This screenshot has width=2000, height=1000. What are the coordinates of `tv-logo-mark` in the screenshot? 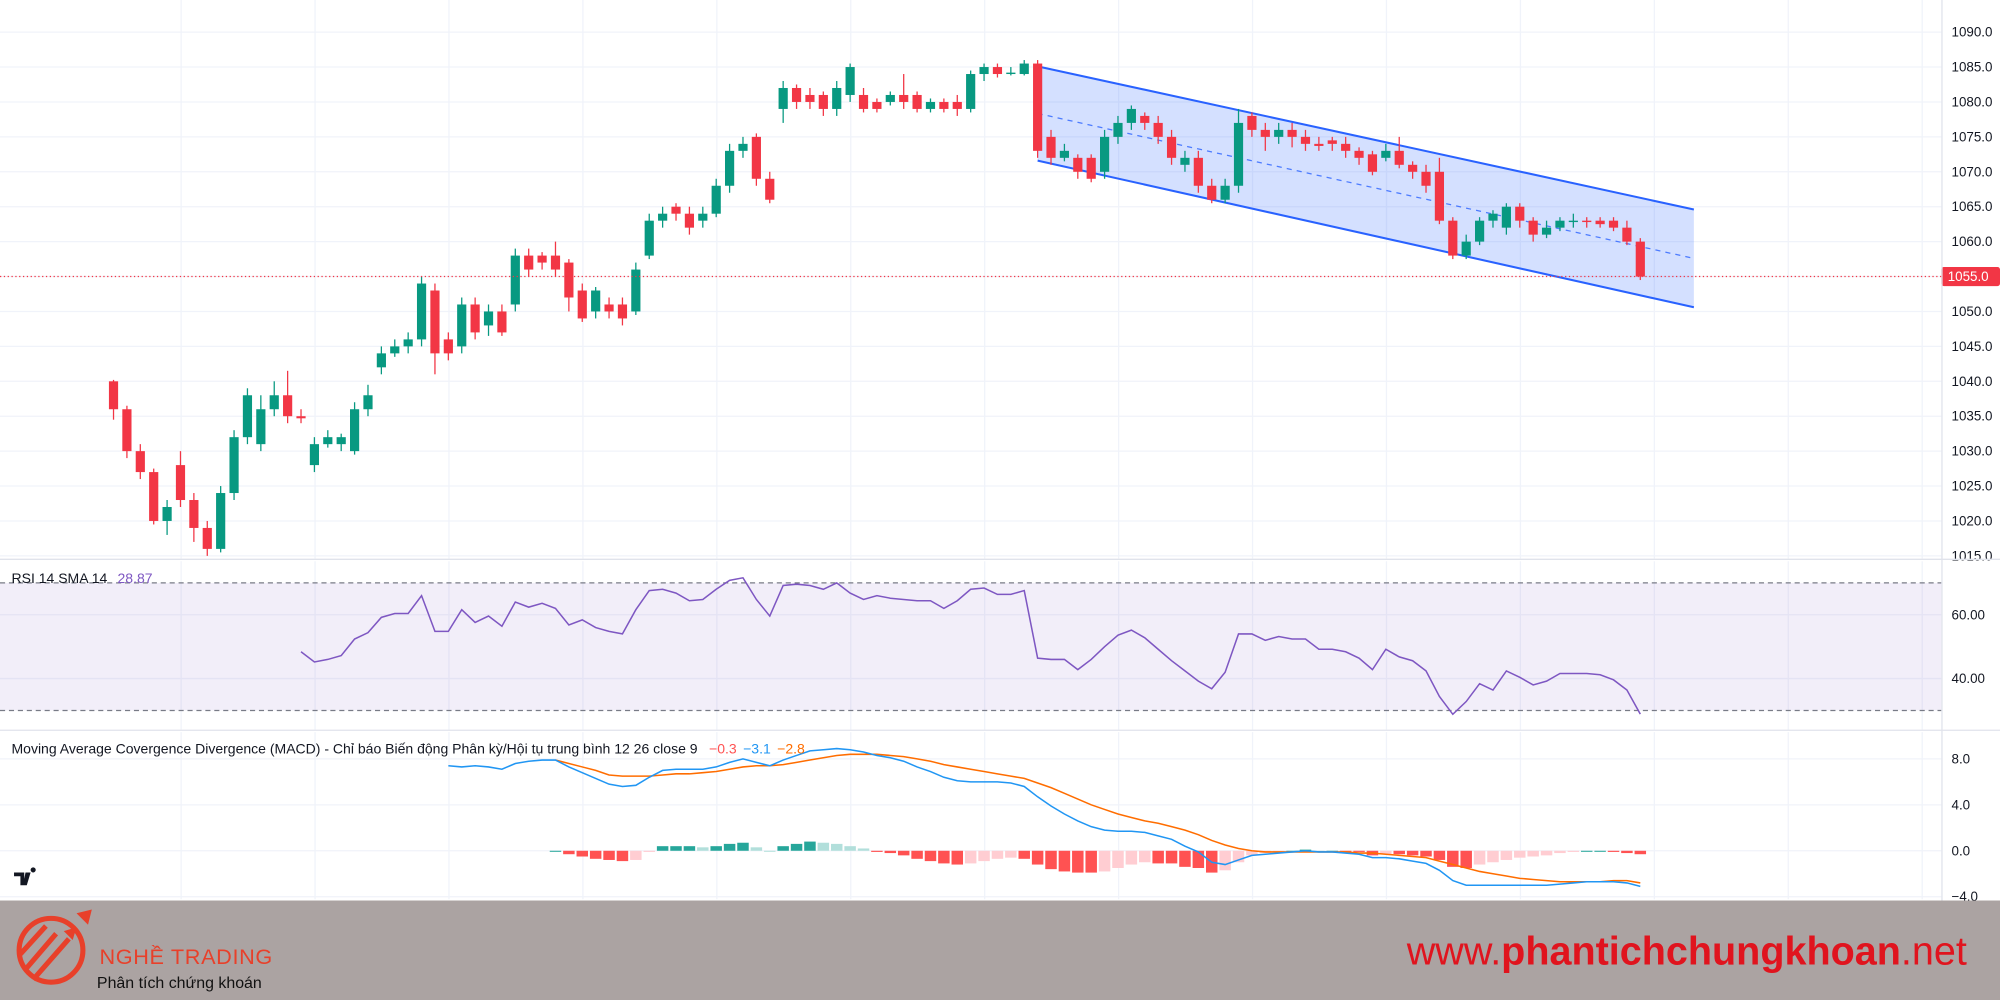 It's located at (25, 876).